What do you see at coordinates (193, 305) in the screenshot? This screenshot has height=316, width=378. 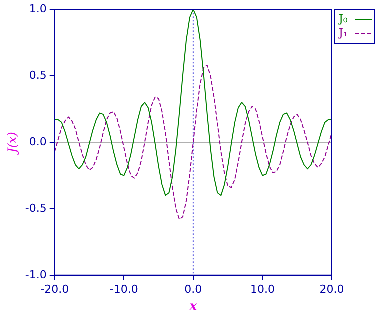 I see `x-axis-title: x` at bounding box center [193, 305].